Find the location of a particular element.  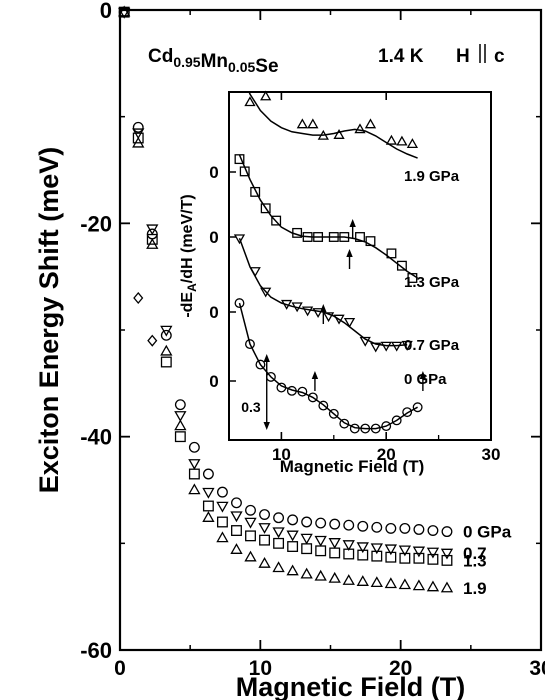

annotation-label: 0.3 is located at coordinates (251, 407).